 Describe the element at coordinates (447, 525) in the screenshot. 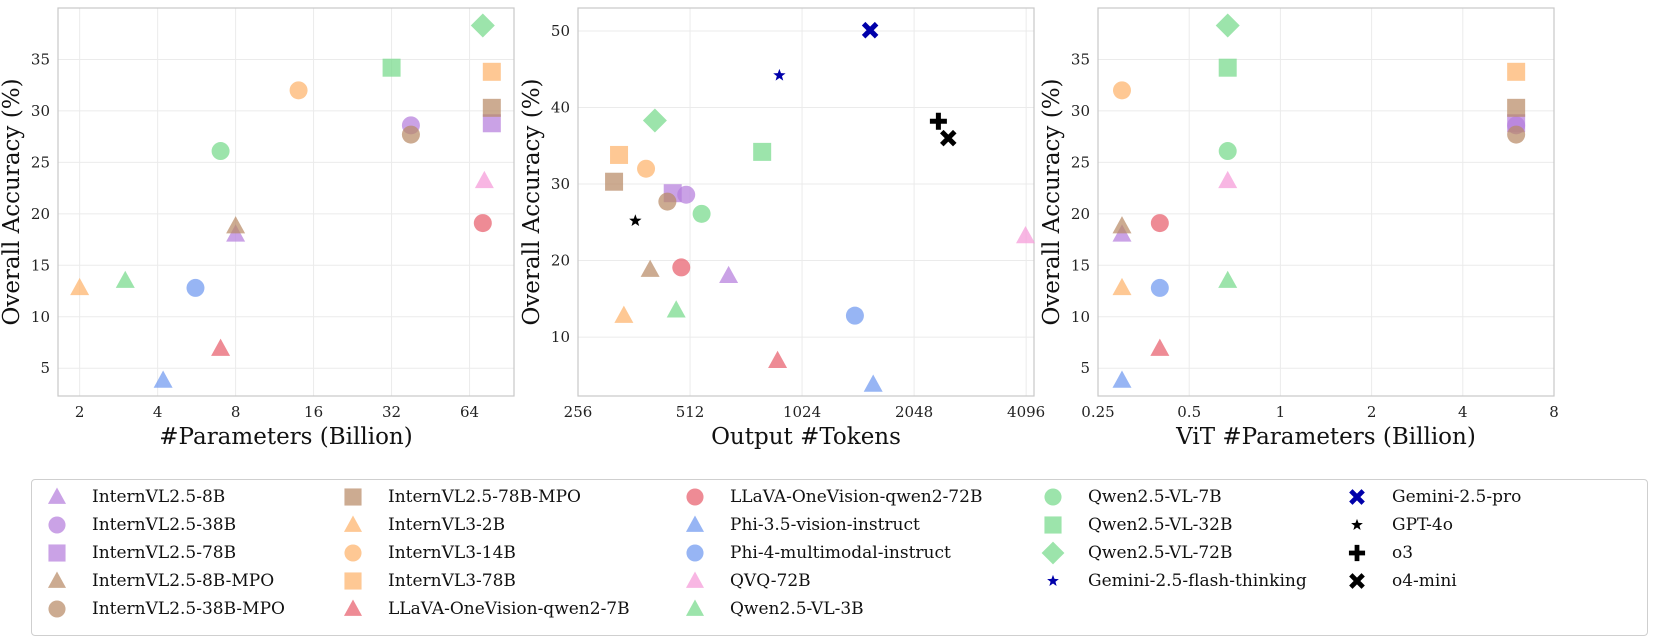

I see `legend-label: InternVL3-2B` at that location.